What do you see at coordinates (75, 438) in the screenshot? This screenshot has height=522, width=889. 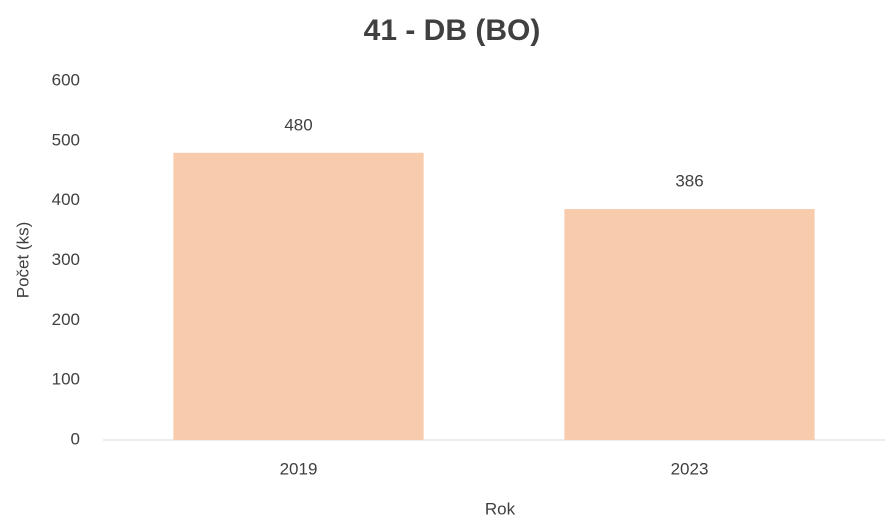 I see `y-tick-label: 0` at bounding box center [75, 438].